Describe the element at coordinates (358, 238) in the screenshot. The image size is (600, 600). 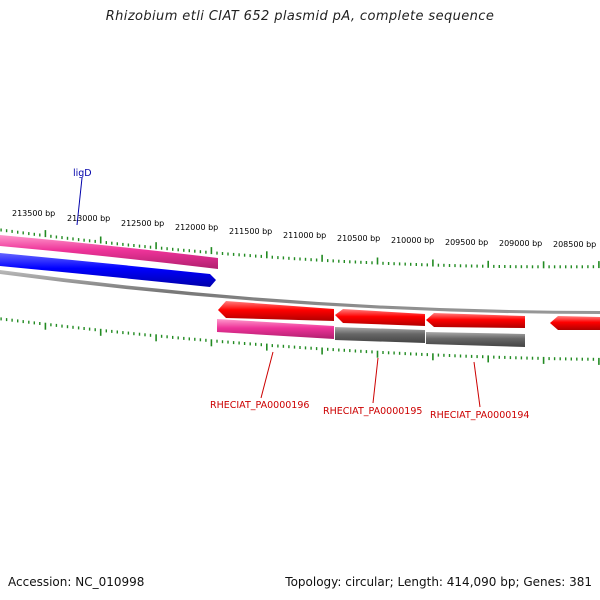
I see `bp-label: 210500 bp` at that location.